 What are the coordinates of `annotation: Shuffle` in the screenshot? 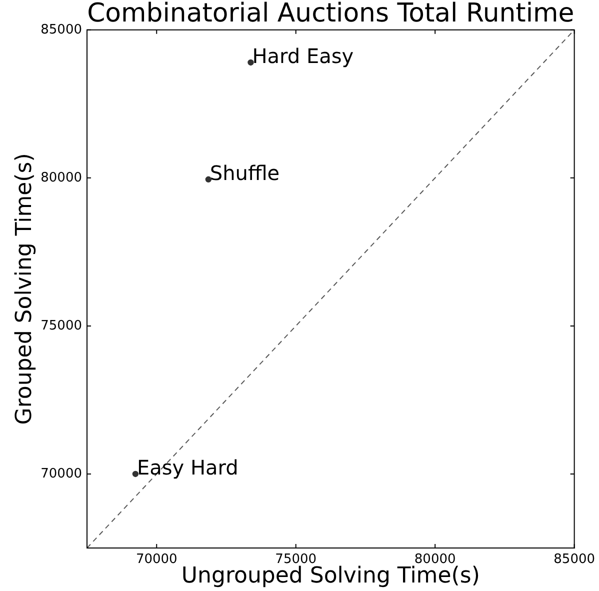 It's located at (245, 172).